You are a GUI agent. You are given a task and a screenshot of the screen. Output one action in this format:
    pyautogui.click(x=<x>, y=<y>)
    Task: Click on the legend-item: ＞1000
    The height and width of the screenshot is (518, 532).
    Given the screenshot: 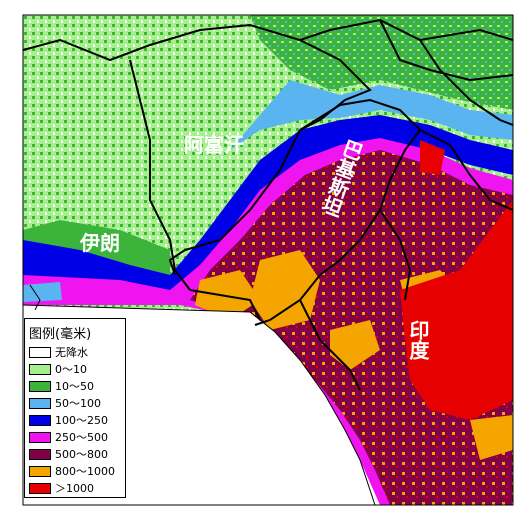 What is the action you would take?
    pyautogui.click(x=61, y=488)
    